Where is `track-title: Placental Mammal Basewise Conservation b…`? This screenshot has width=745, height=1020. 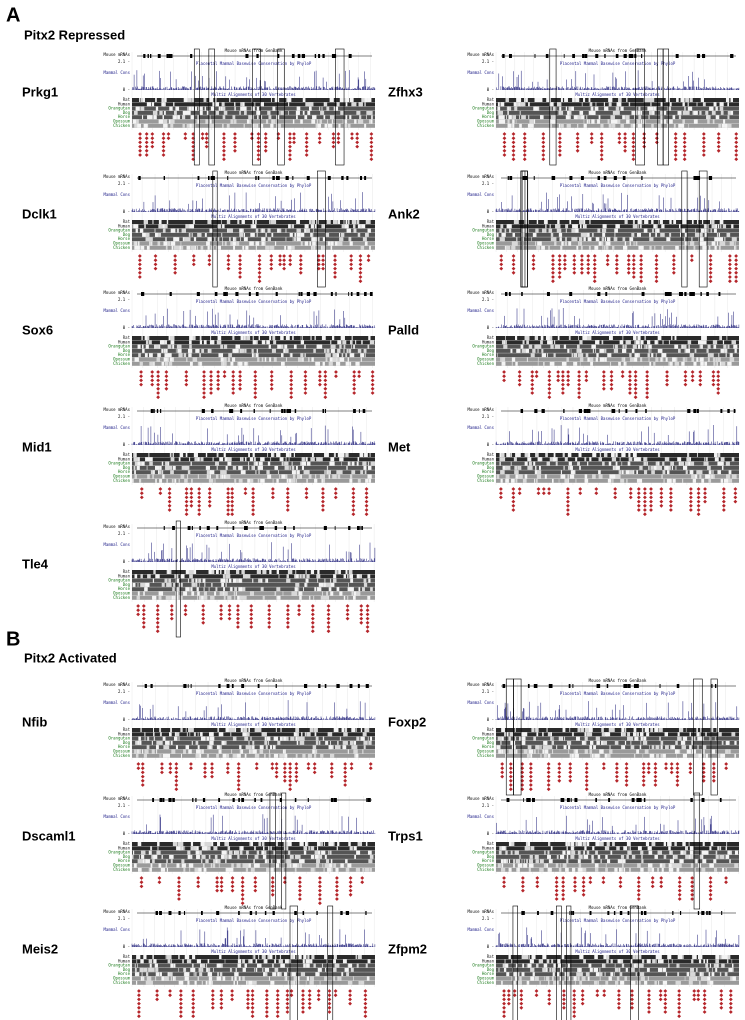
track-title: Placental Mammal Basewise Conservation b… is located at coordinates (618, 418).